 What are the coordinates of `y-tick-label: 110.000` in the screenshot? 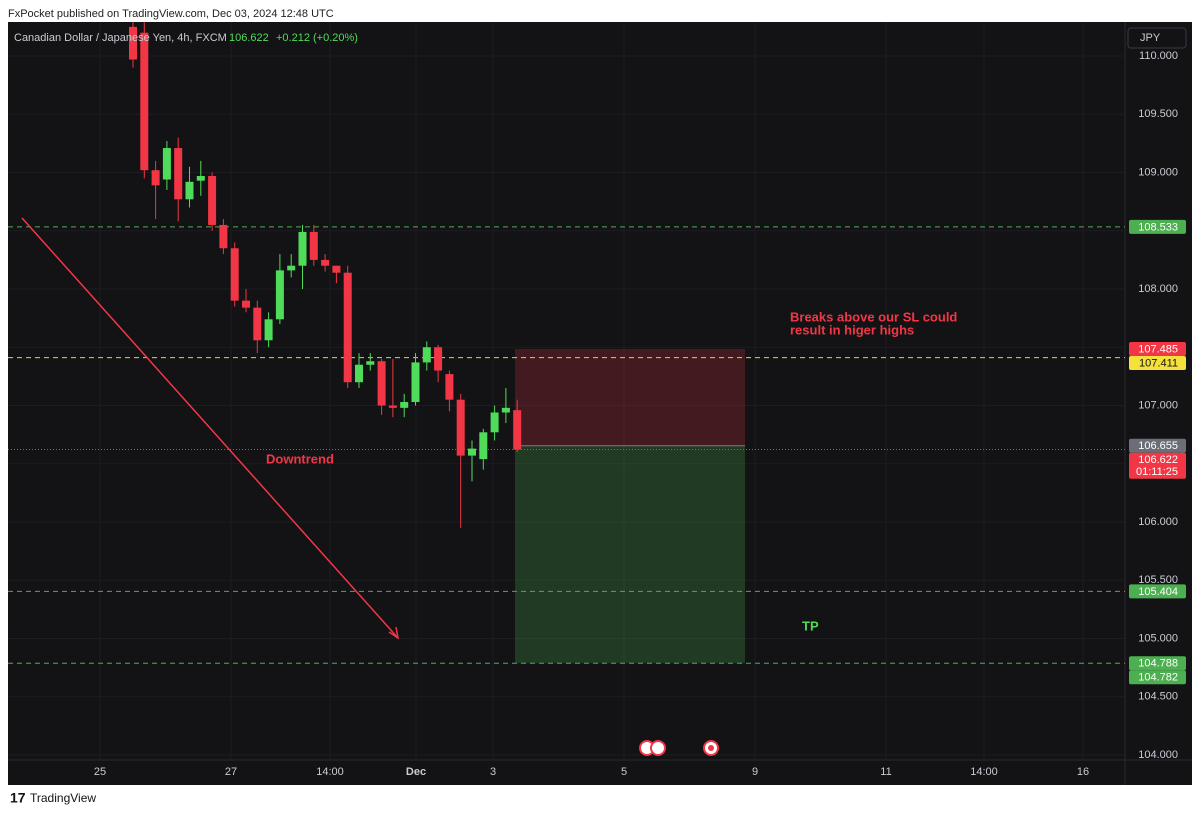 It's located at (1158, 56).